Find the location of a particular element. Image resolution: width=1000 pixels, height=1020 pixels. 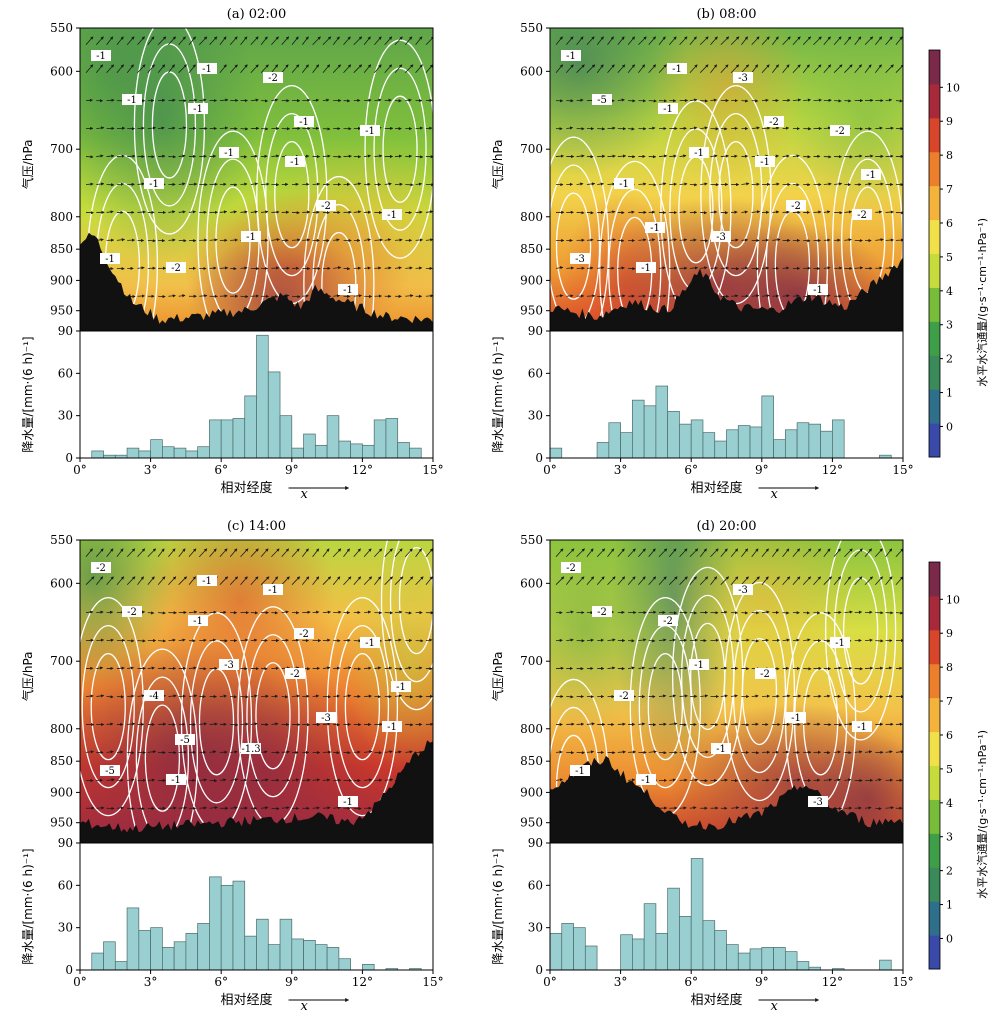

terrain is located at coordinates (726, 799).